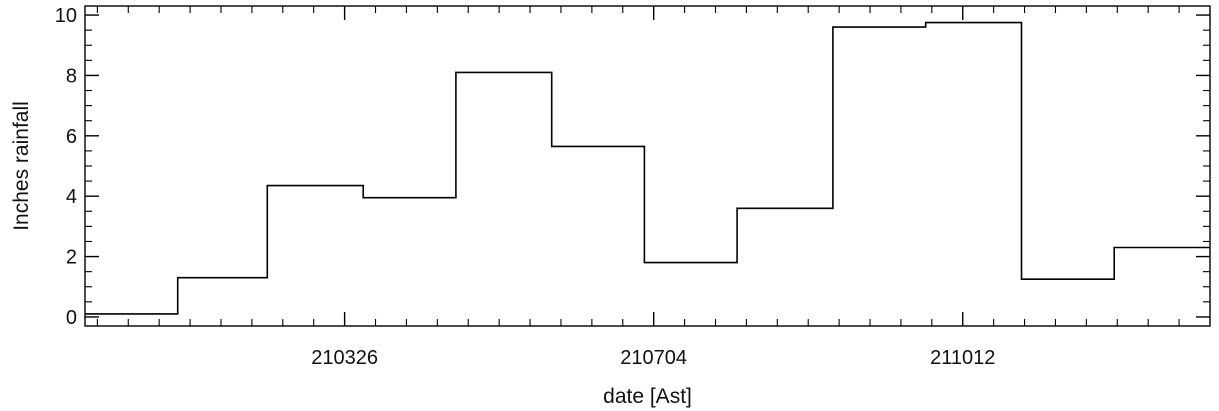 This screenshot has width=1219, height=411. Describe the element at coordinates (653, 358) in the screenshot. I see `x-tick-label: 210704` at that location.